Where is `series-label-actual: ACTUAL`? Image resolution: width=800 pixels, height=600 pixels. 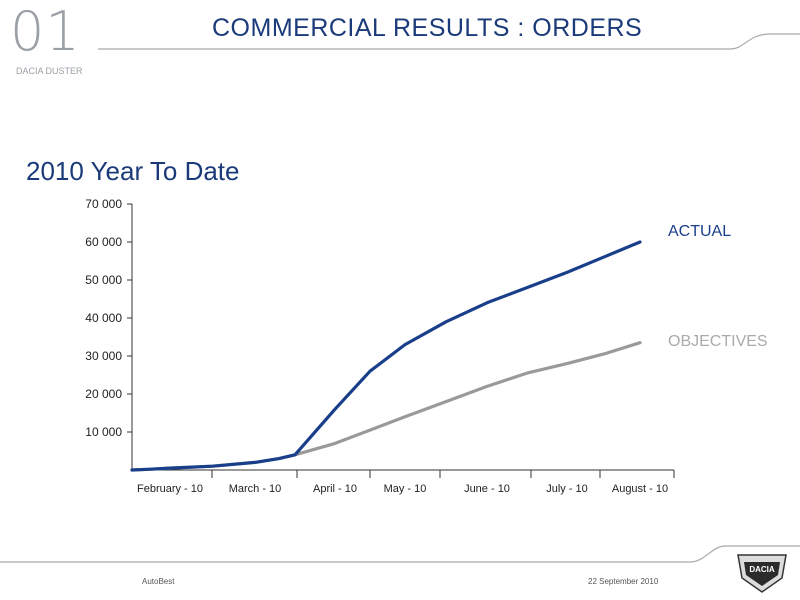
series-label-actual: ACTUAL is located at coordinates (699, 231).